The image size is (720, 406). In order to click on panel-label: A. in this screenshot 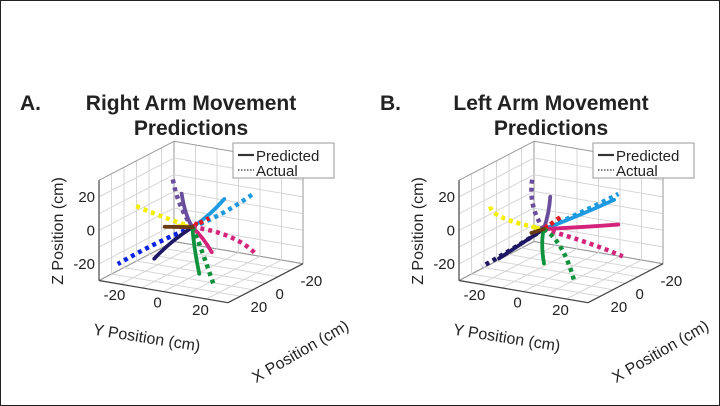, I will do `click(30, 103)`.